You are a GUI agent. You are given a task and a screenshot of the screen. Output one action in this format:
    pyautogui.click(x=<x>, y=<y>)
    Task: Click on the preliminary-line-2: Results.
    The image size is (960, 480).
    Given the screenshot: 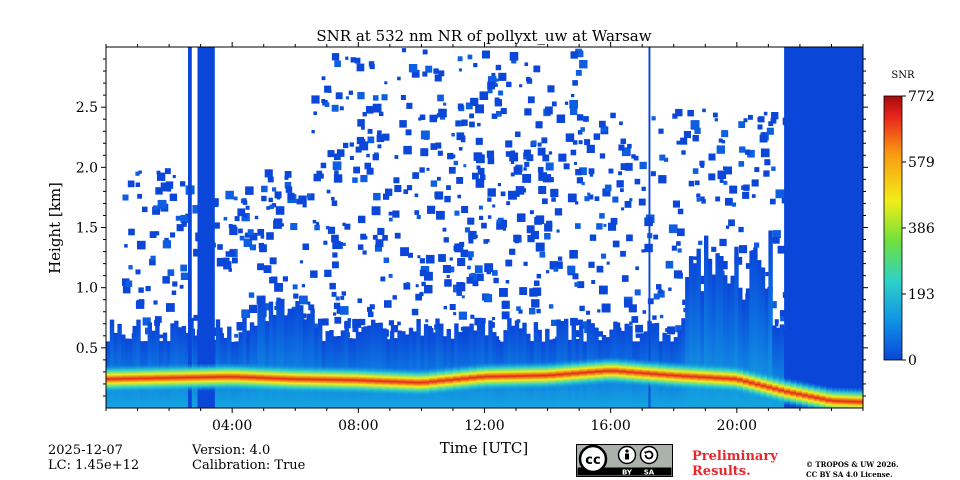 What is the action you would take?
    pyautogui.click(x=721, y=471)
    